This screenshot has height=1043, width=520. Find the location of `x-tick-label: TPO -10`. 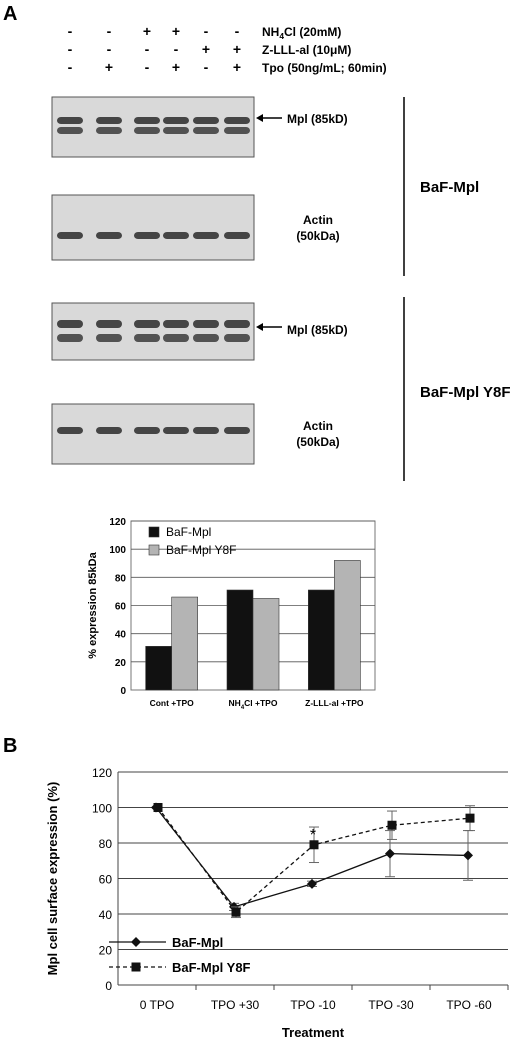

x-tick-label: TPO -10 is located at coordinates (313, 1005).